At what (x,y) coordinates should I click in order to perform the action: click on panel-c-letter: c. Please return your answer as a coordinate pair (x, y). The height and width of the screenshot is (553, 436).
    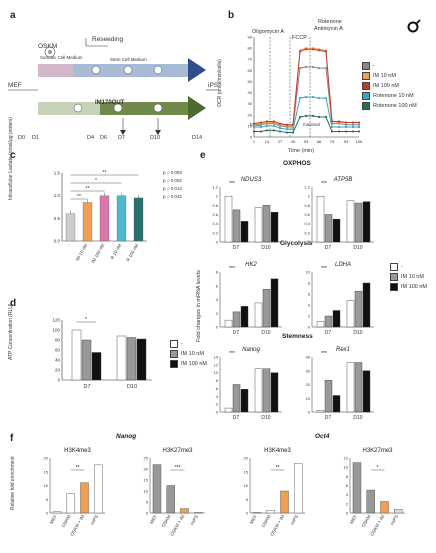
    Looking at the image, I should click on (13, 155).